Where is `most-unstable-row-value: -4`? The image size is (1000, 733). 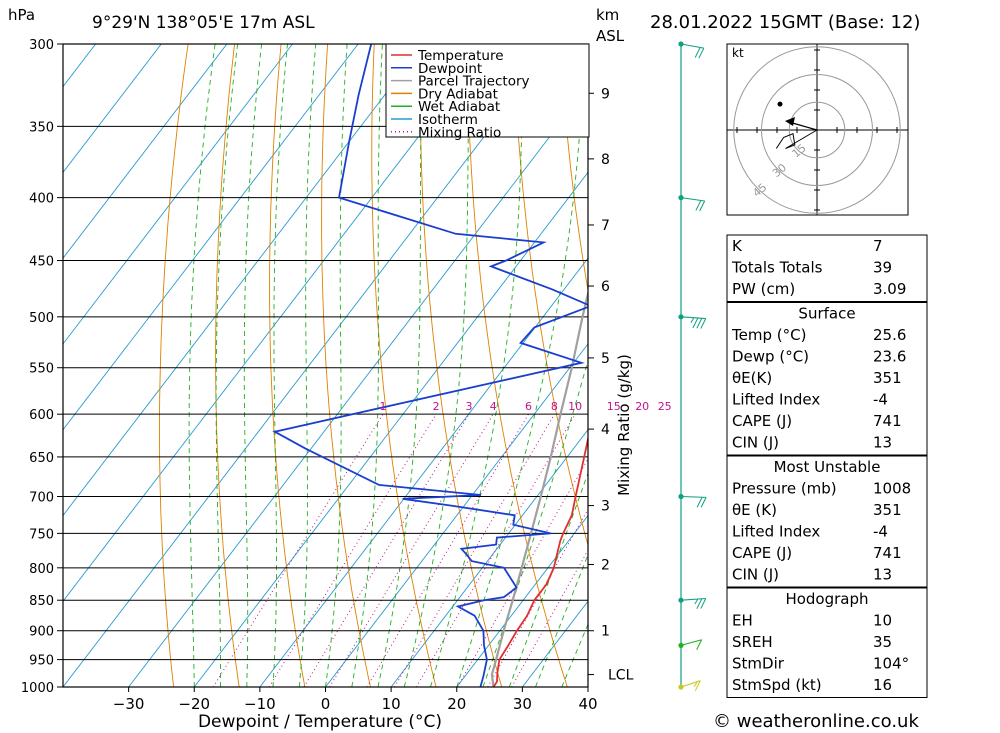
most-unstable-row-value: -4 is located at coordinates (880, 532).